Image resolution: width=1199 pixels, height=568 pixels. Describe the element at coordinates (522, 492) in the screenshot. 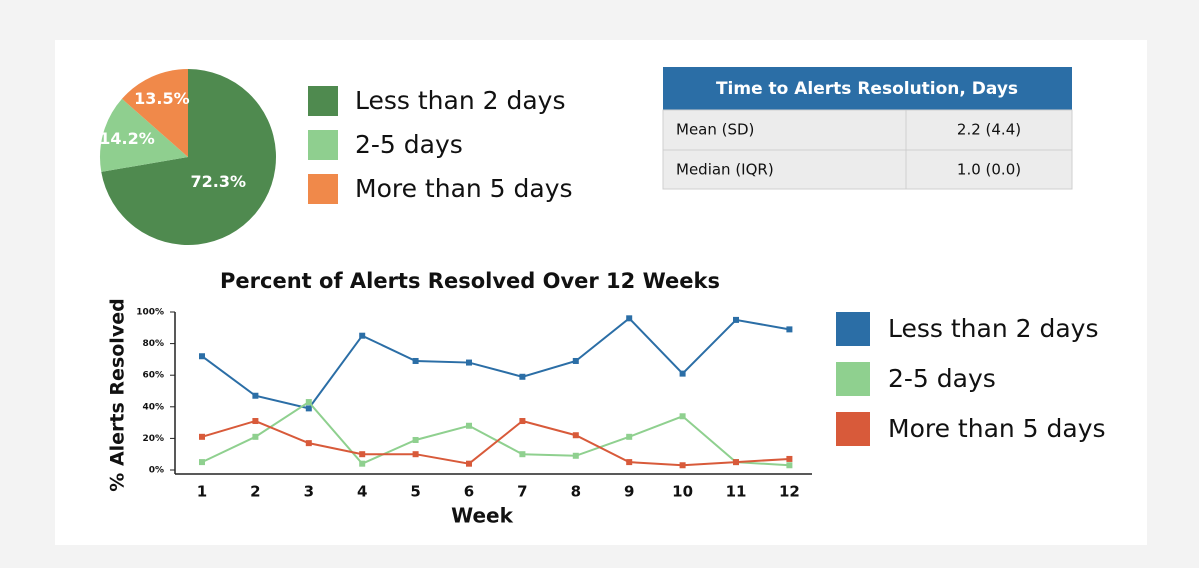

I see `x-tick-label: 7` at that location.